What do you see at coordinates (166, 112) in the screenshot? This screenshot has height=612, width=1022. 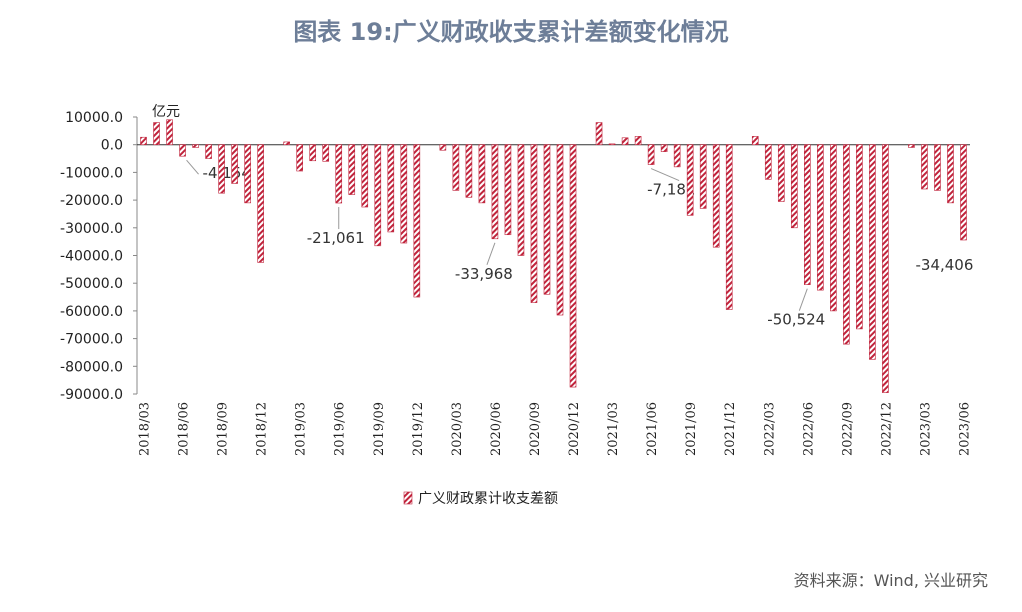 I see `y-unit: 亿元` at bounding box center [166, 112].